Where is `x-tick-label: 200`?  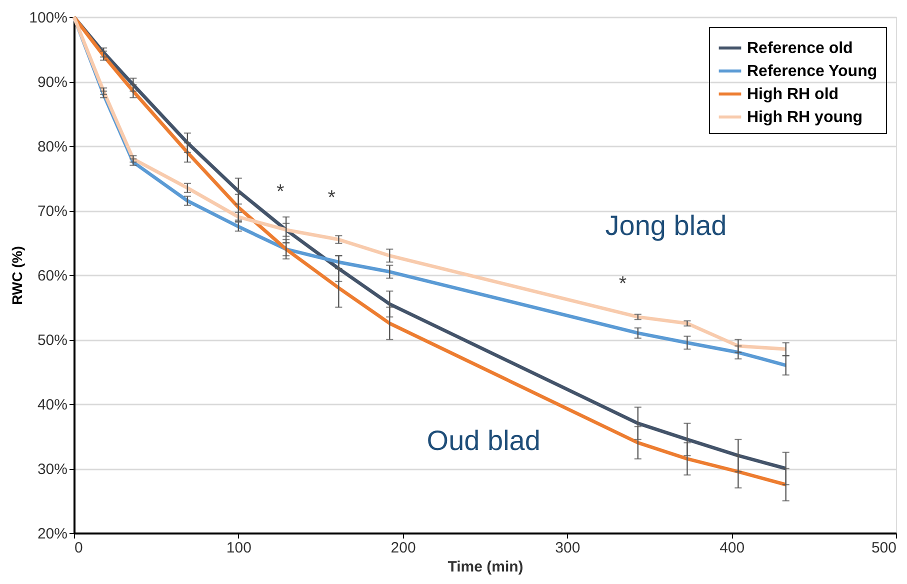
x-tick-label: 200 is located at coordinates (403, 548).